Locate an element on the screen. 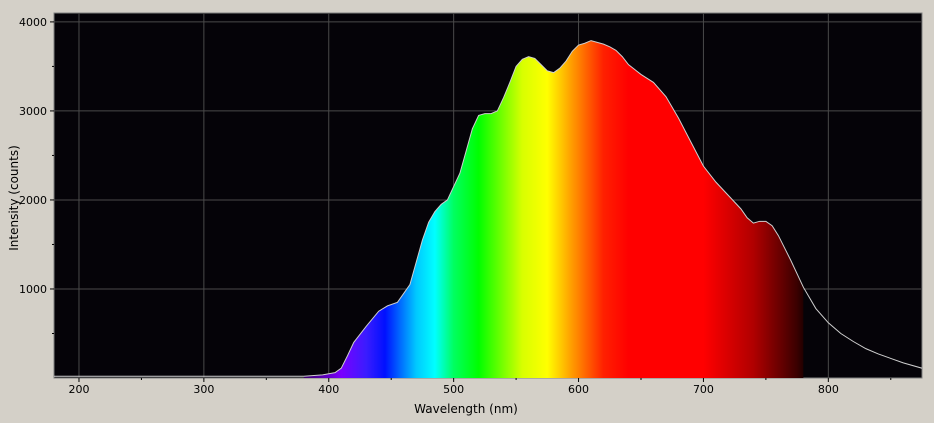 The image size is (934, 423). y-tick-label: 3000 is located at coordinates (33, 111).